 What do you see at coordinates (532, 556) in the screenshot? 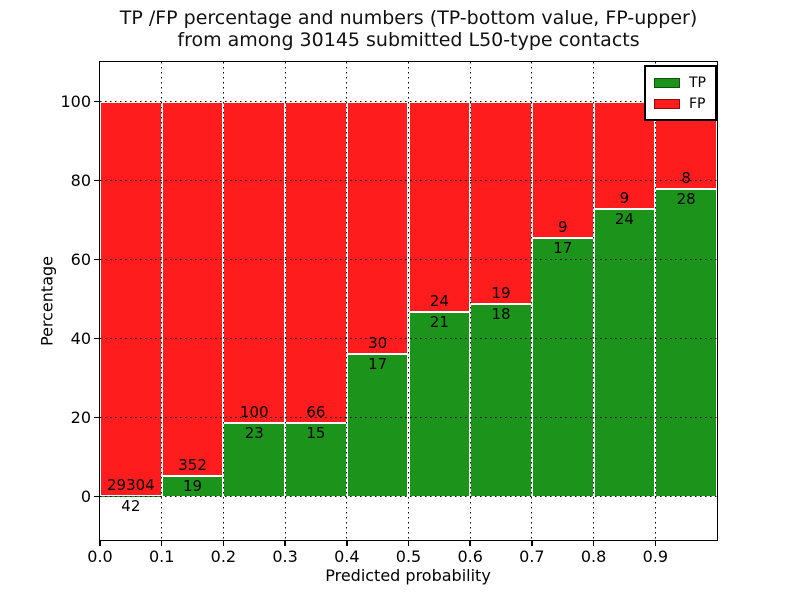
I see `x-tick-label: 0.7` at bounding box center [532, 556].